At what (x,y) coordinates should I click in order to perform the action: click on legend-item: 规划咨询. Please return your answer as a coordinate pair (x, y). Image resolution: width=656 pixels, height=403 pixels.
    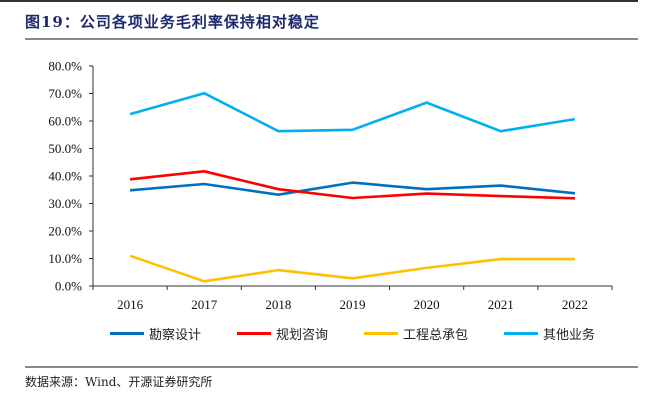
    Looking at the image, I should click on (282, 333).